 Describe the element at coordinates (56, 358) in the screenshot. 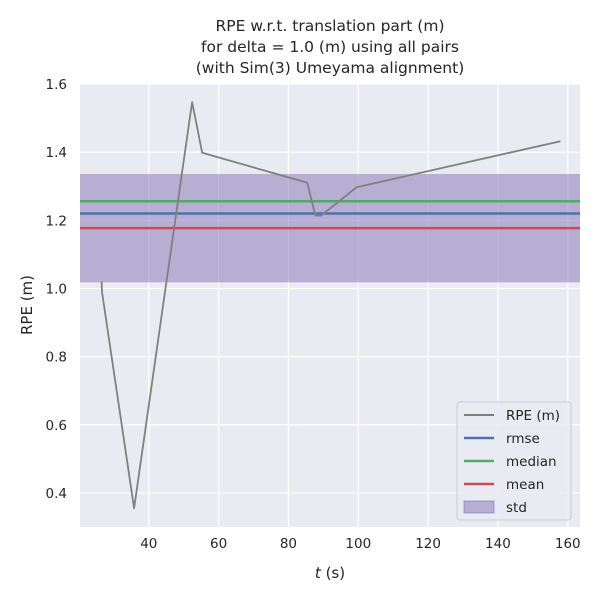

I see `y-tick-label: 0.8` at that location.